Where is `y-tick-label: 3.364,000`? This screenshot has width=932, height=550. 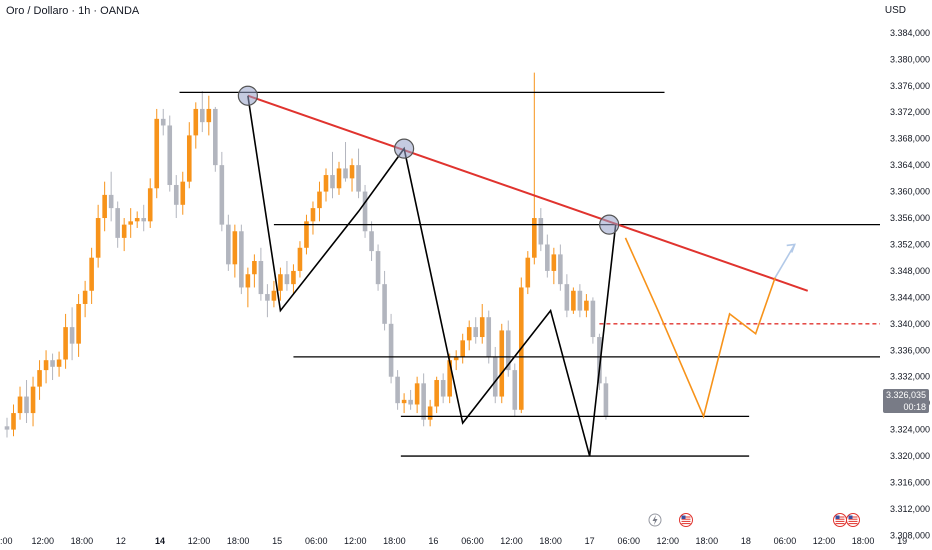 y-tick-label: 3.364,000 is located at coordinates (910, 165).